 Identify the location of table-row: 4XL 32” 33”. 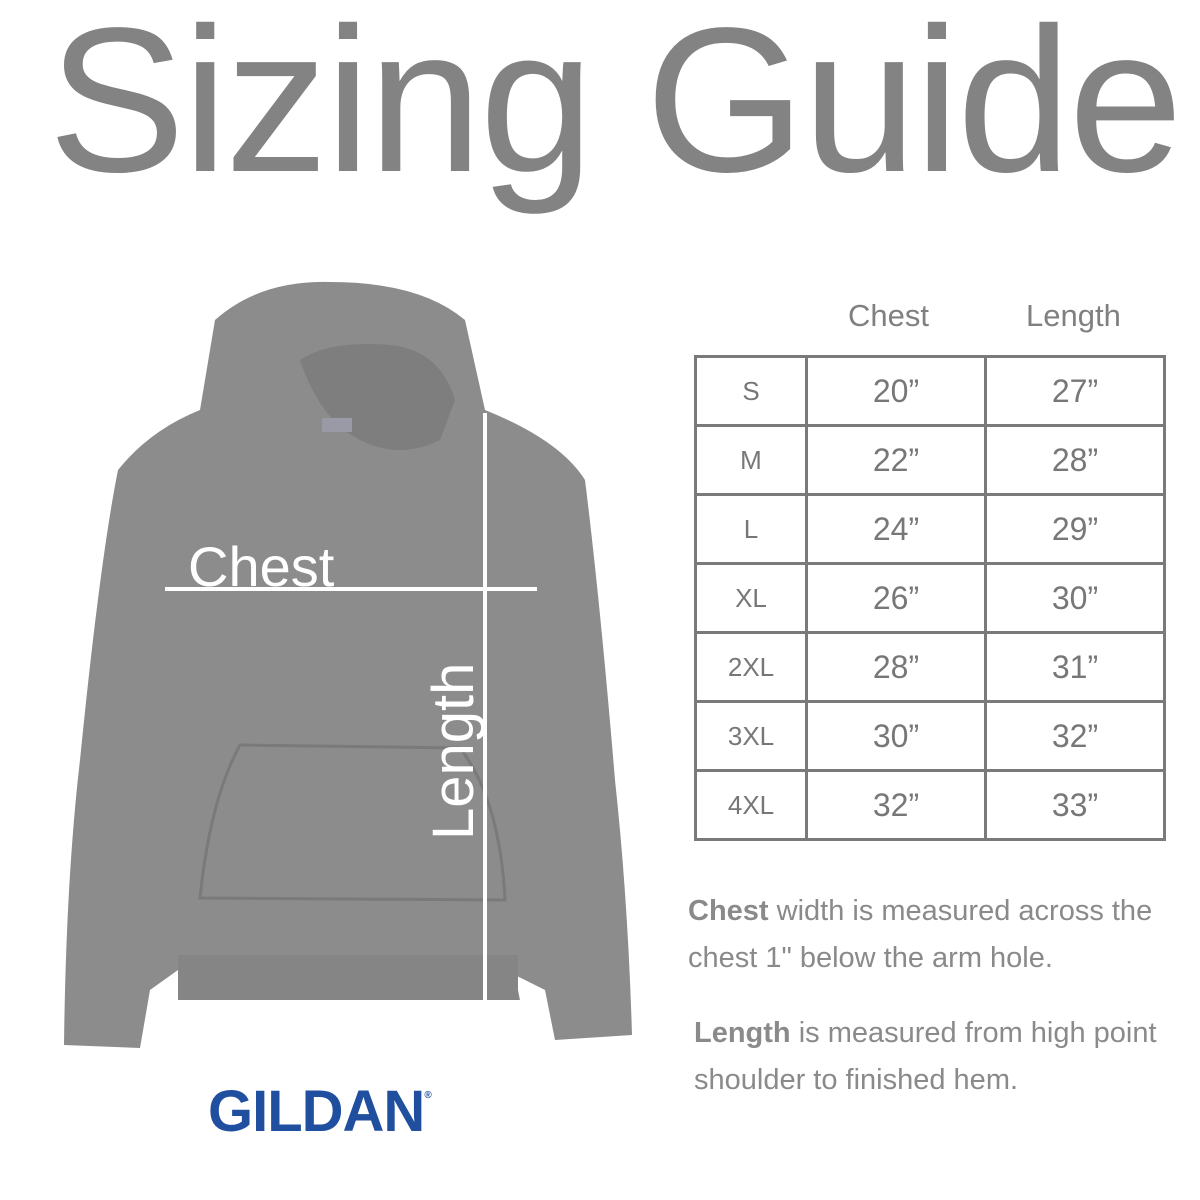
(930, 805).